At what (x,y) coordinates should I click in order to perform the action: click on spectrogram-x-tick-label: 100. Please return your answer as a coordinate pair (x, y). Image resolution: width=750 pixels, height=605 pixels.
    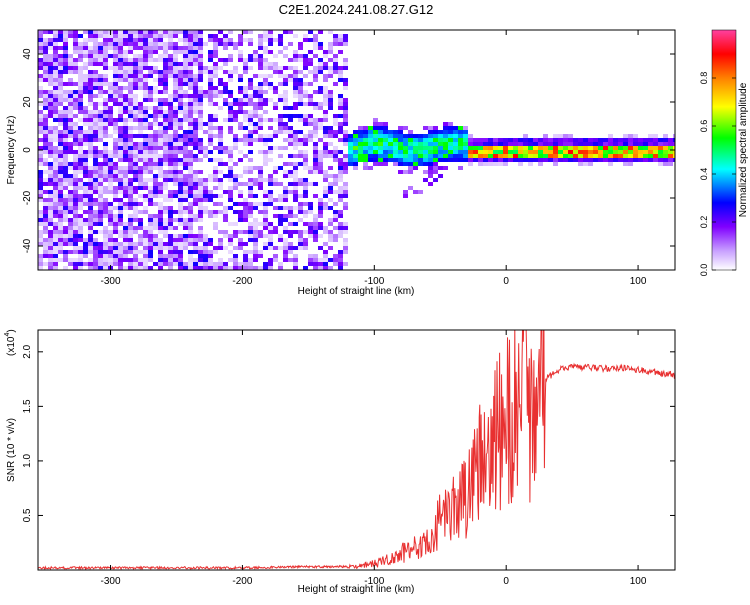
    Looking at the image, I should click on (638, 281).